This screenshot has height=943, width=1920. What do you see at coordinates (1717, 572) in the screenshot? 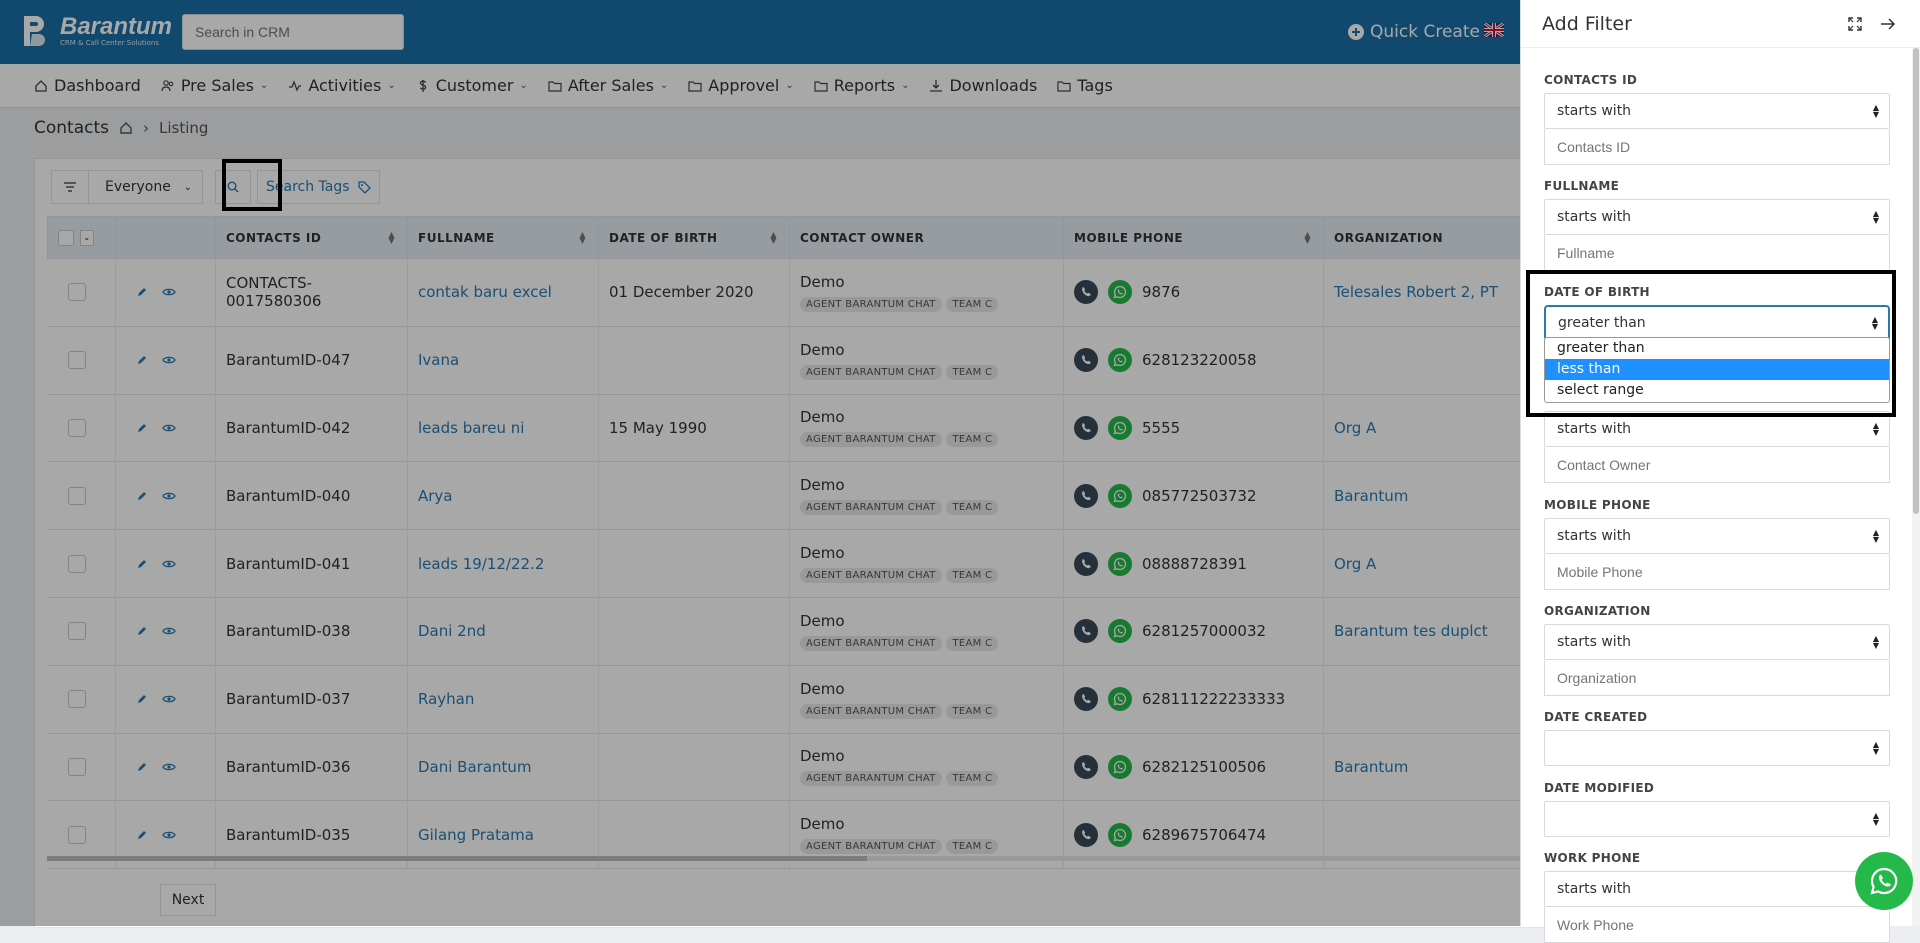
I see `mobile-phone-input` at bounding box center [1717, 572].